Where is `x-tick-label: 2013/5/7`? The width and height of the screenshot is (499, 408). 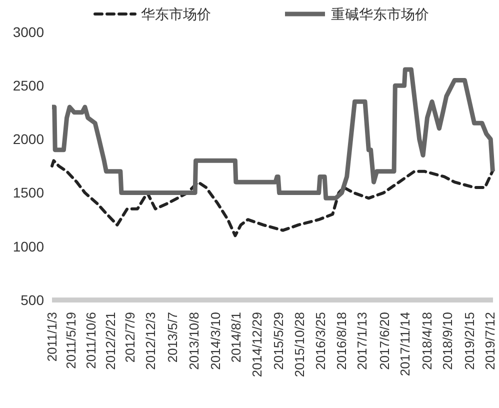 x-tick-label: 2013/5/7 is located at coordinates (172, 337).